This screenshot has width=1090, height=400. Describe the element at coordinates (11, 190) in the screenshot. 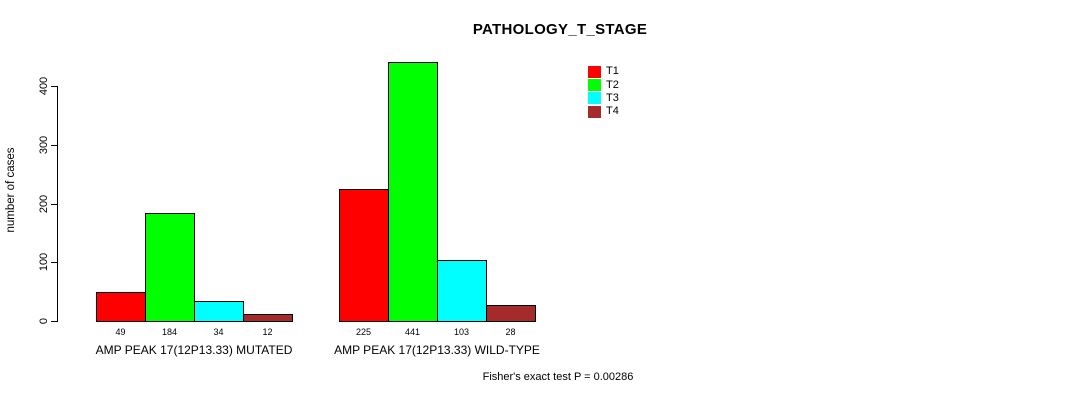

I see `y-axis-title: number of cases` at that location.